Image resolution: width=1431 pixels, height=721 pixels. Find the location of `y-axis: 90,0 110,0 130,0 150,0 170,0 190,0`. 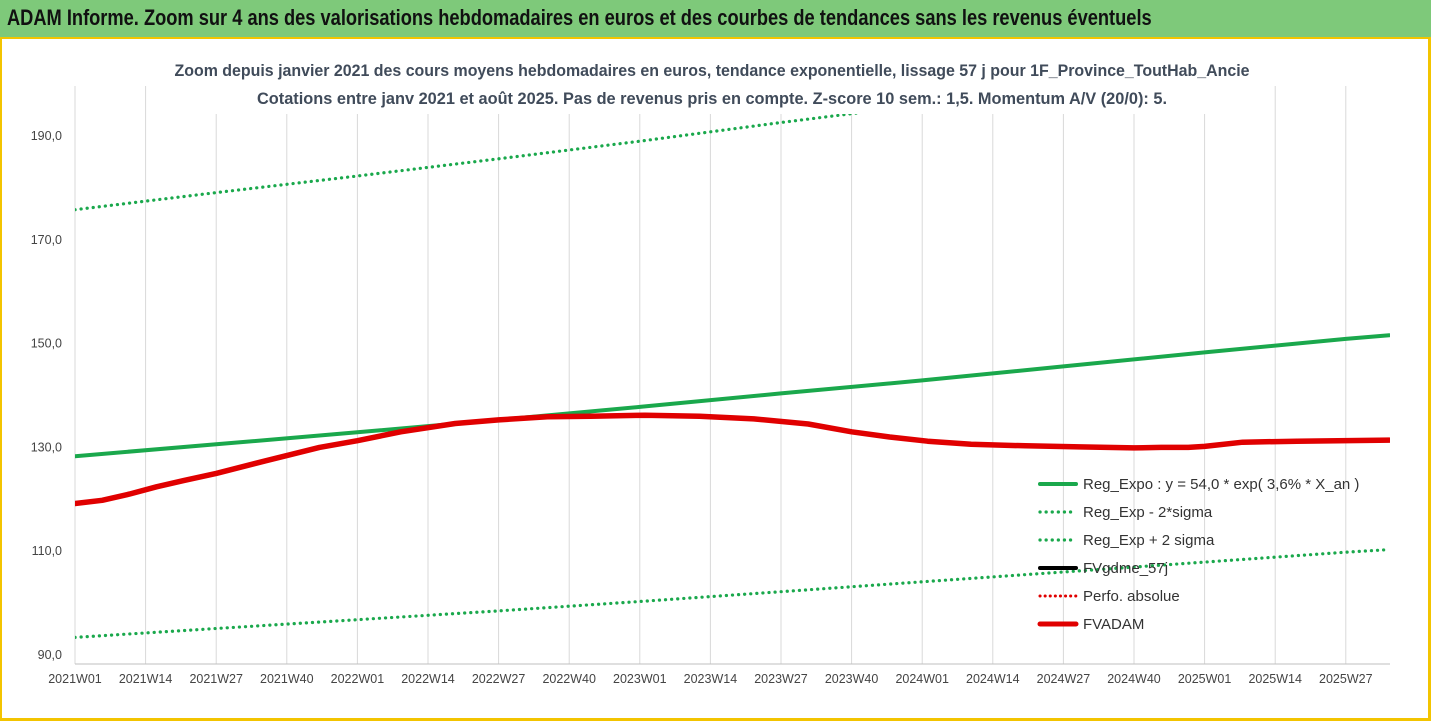

y-axis: 90,0 110,0 130,0 150,0 170,0 190,0 is located at coordinates (46, 395).